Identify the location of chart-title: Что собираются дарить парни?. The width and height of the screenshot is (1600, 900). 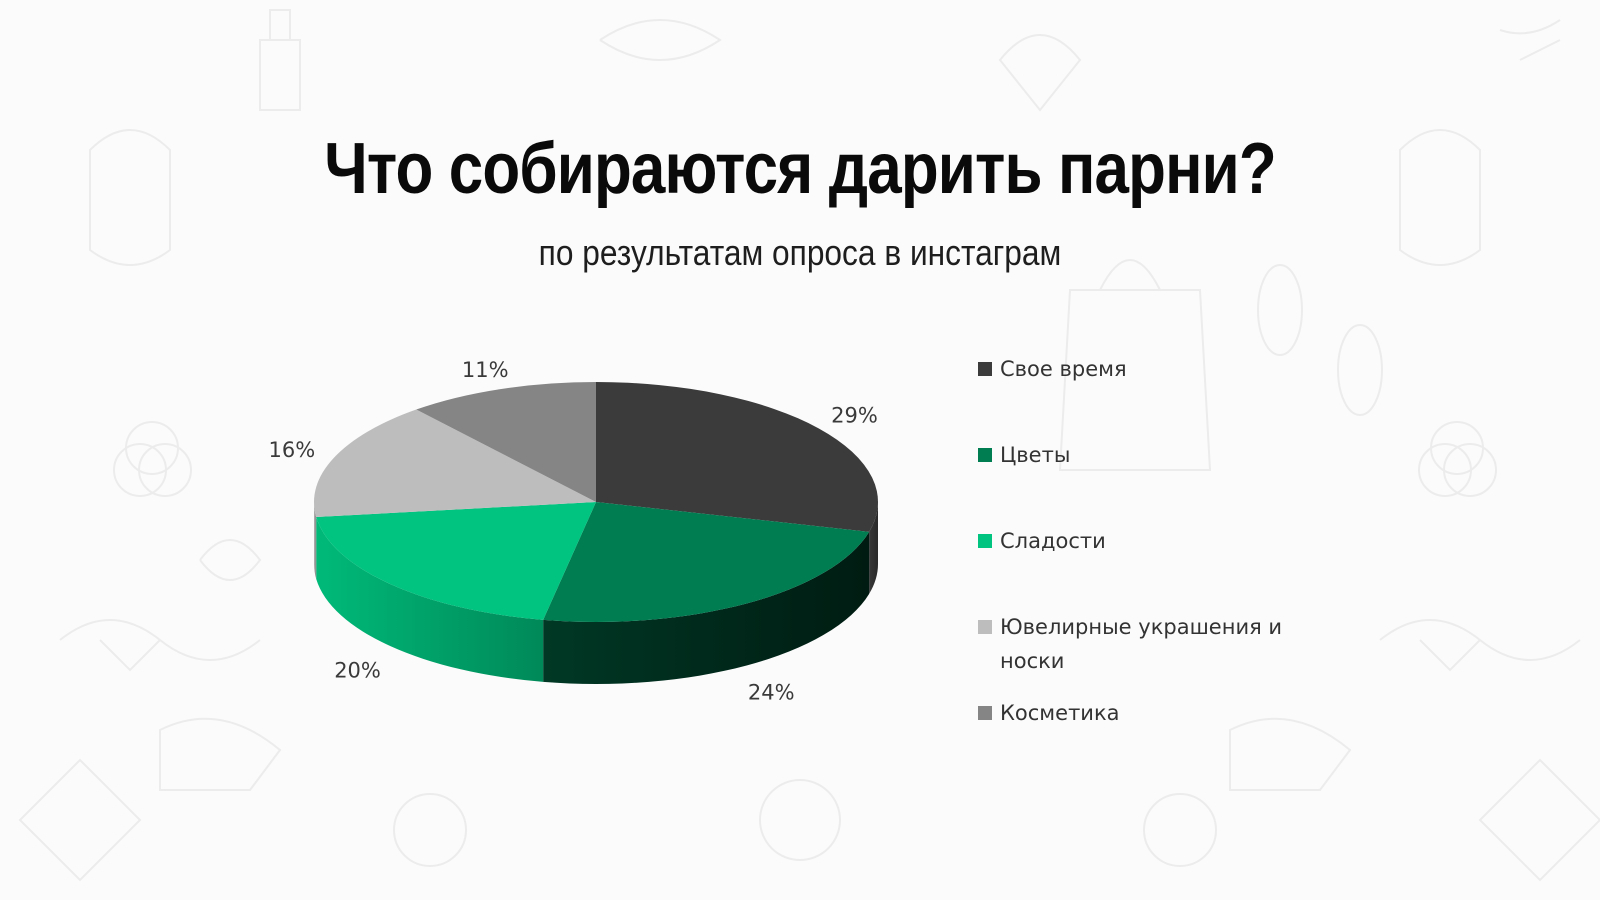
(800, 169).